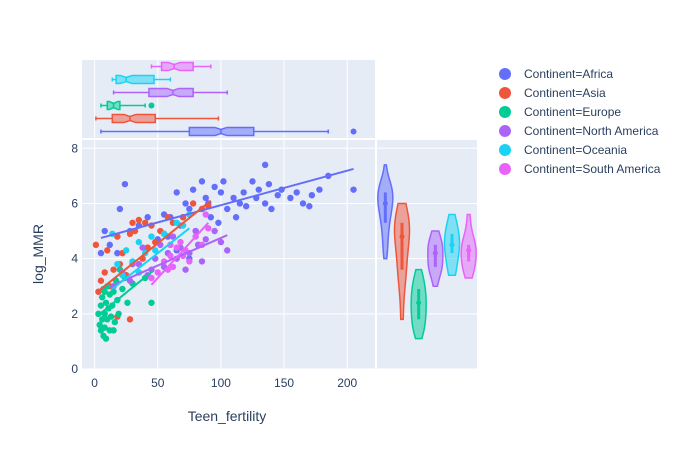 This screenshot has height=450, width=700. What do you see at coordinates (74, 259) in the screenshot?
I see `y-tick-label: 4` at bounding box center [74, 259].